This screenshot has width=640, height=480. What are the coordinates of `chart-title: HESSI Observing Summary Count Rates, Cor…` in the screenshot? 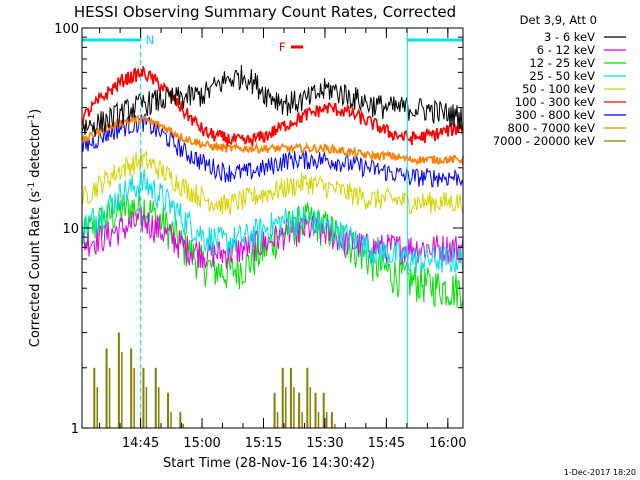 It's located at (265, 12).